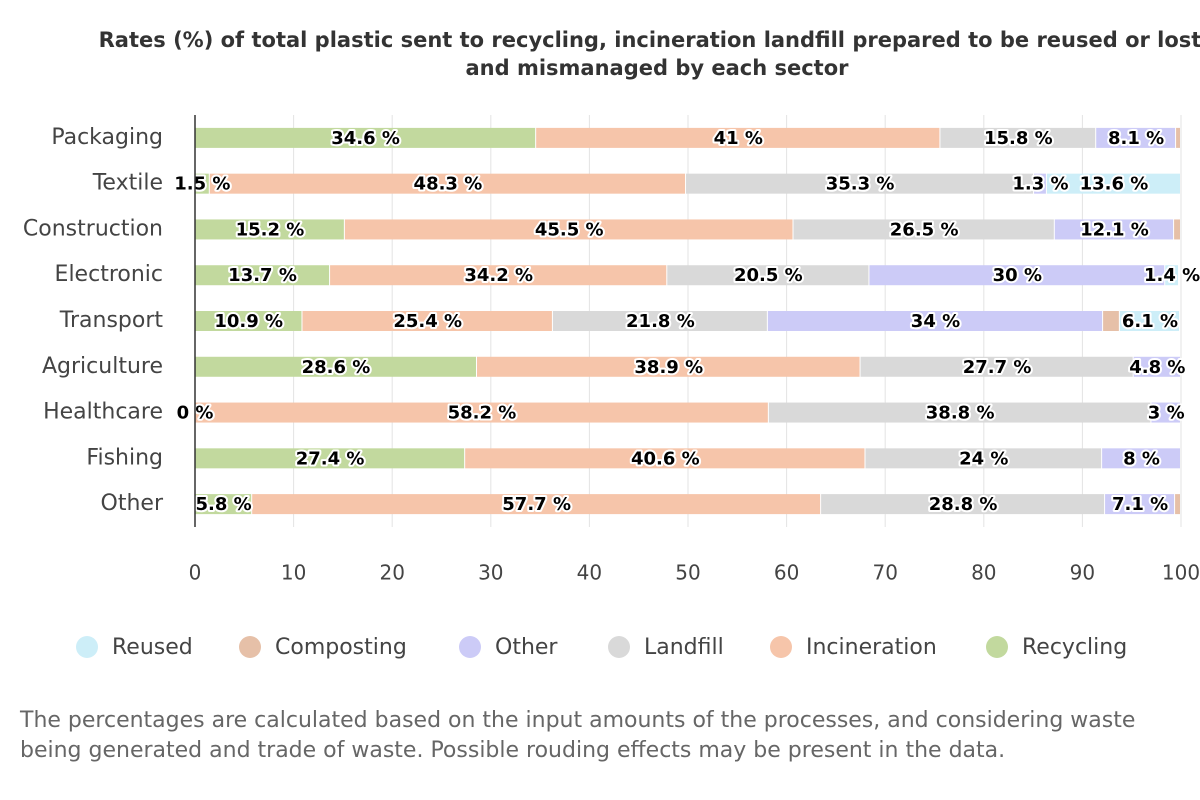 This screenshot has width=1200, height=800. What do you see at coordinates (124, 457) in the screenshot?
I see `y-tick-label: Fishing` at bounding box center [124, 457].